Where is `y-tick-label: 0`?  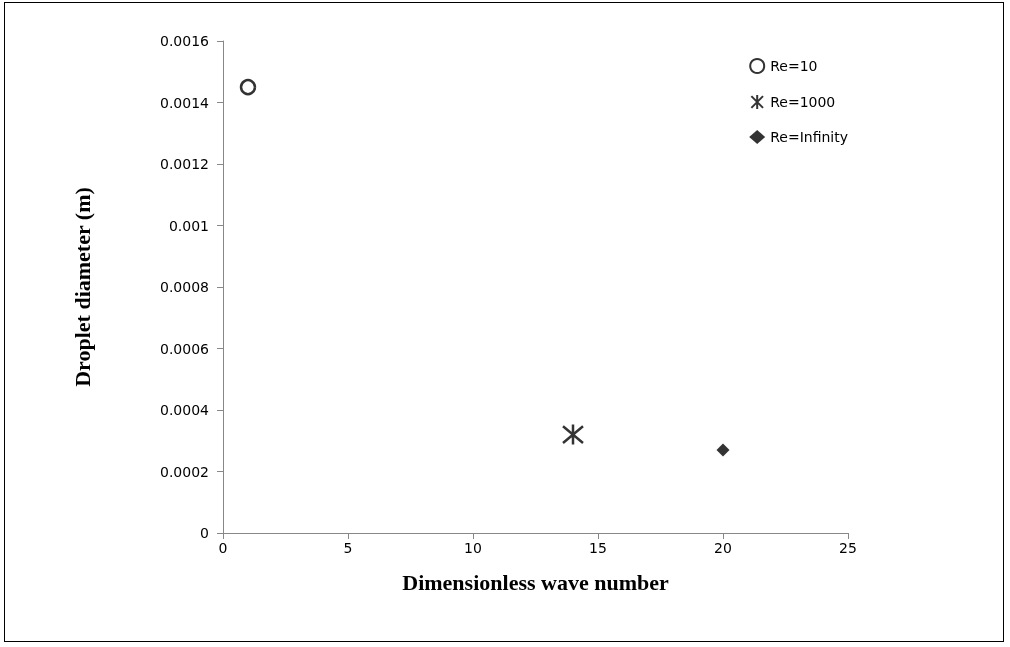 y-tick-label: 0 is located at coordinates (204, 533).